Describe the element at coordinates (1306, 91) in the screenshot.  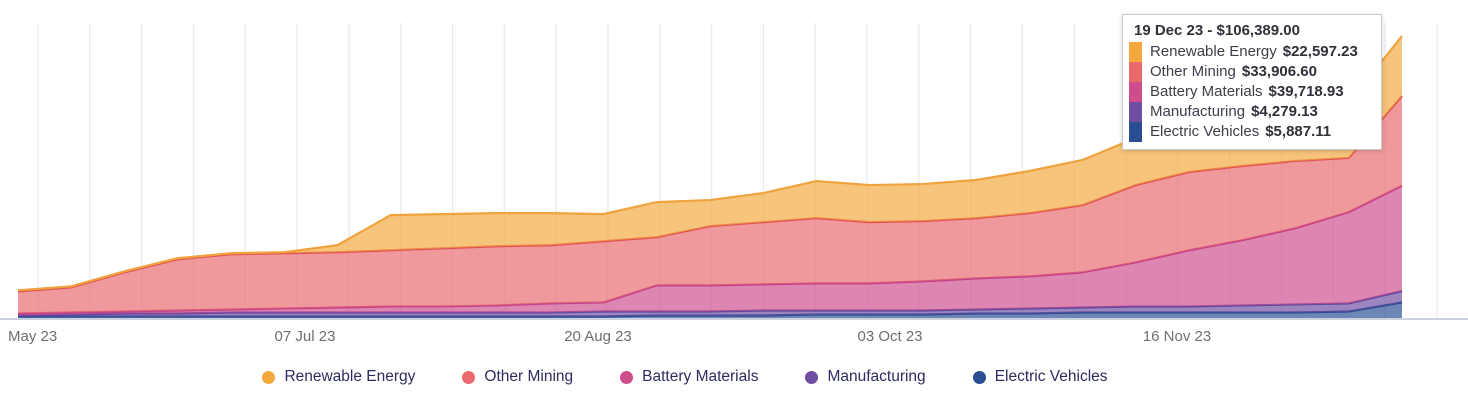
I see `tooltip-series-value: $39,718.93` at that location.